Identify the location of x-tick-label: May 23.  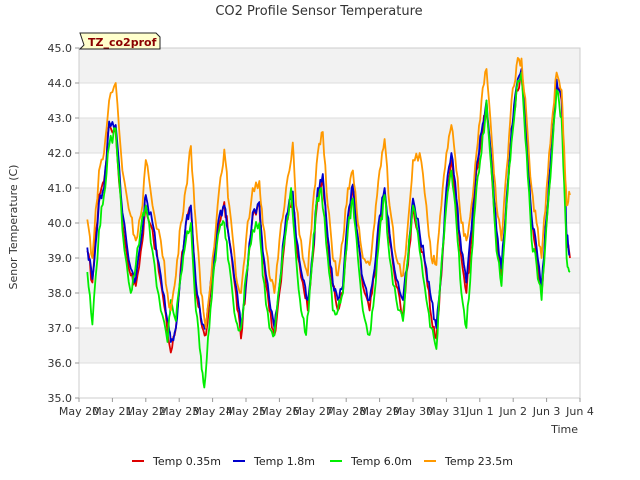
(179, 411).